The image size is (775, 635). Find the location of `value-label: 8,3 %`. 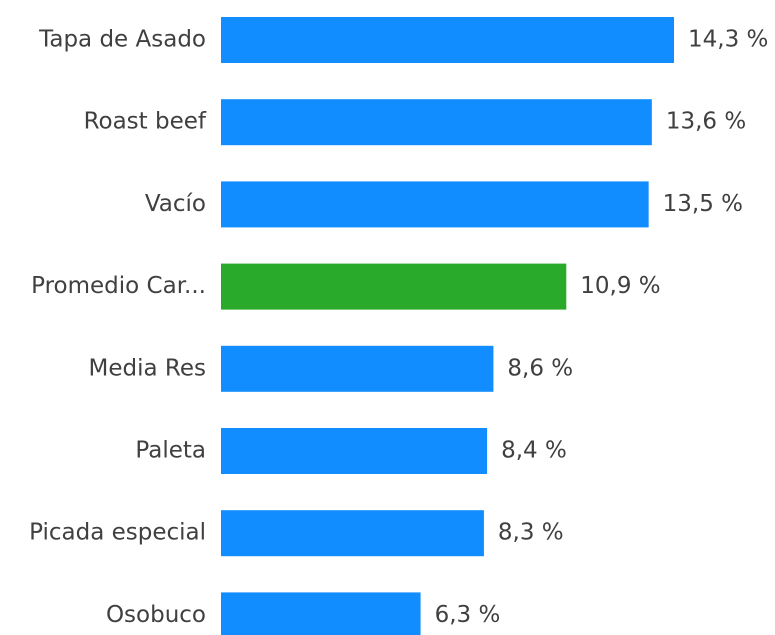

value-label: 8,3 % is located at coordinates (531, 533).